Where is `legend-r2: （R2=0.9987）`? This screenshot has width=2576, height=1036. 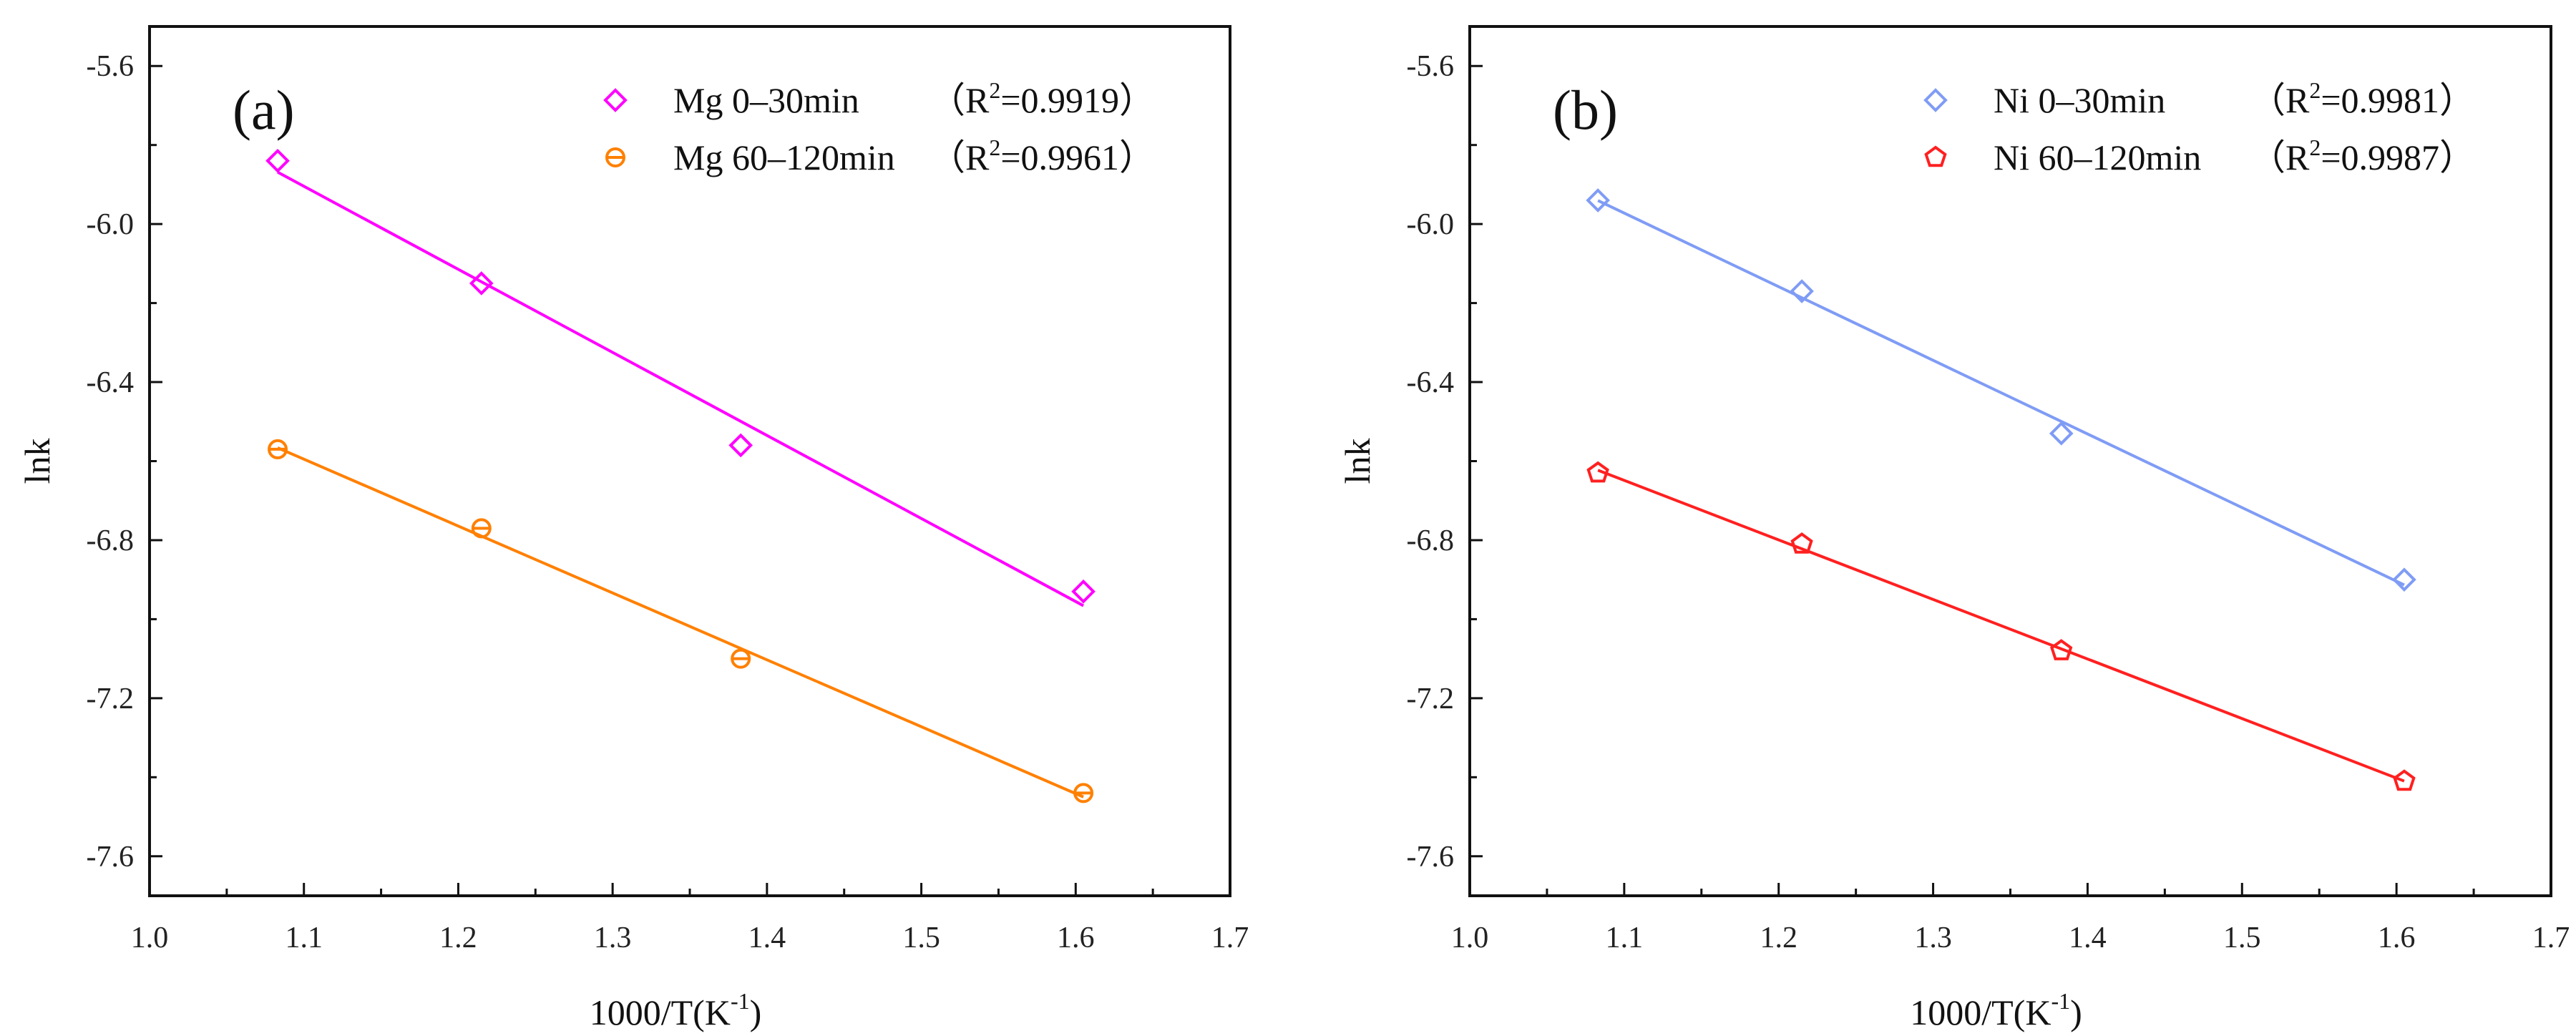
legend-r2: （R2=0.9987） is located at coordinates (2362, 156).